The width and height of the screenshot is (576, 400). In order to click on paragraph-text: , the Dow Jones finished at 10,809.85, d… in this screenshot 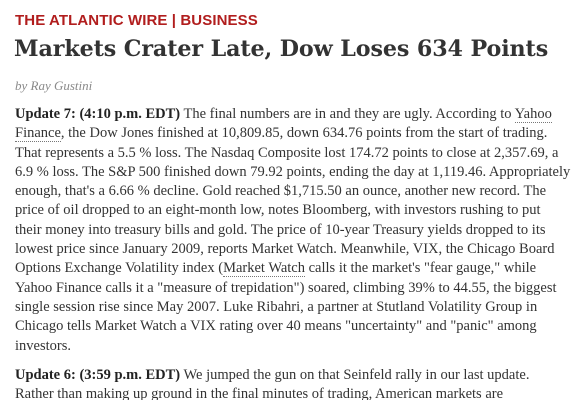, I will do `click(304, 133)`.